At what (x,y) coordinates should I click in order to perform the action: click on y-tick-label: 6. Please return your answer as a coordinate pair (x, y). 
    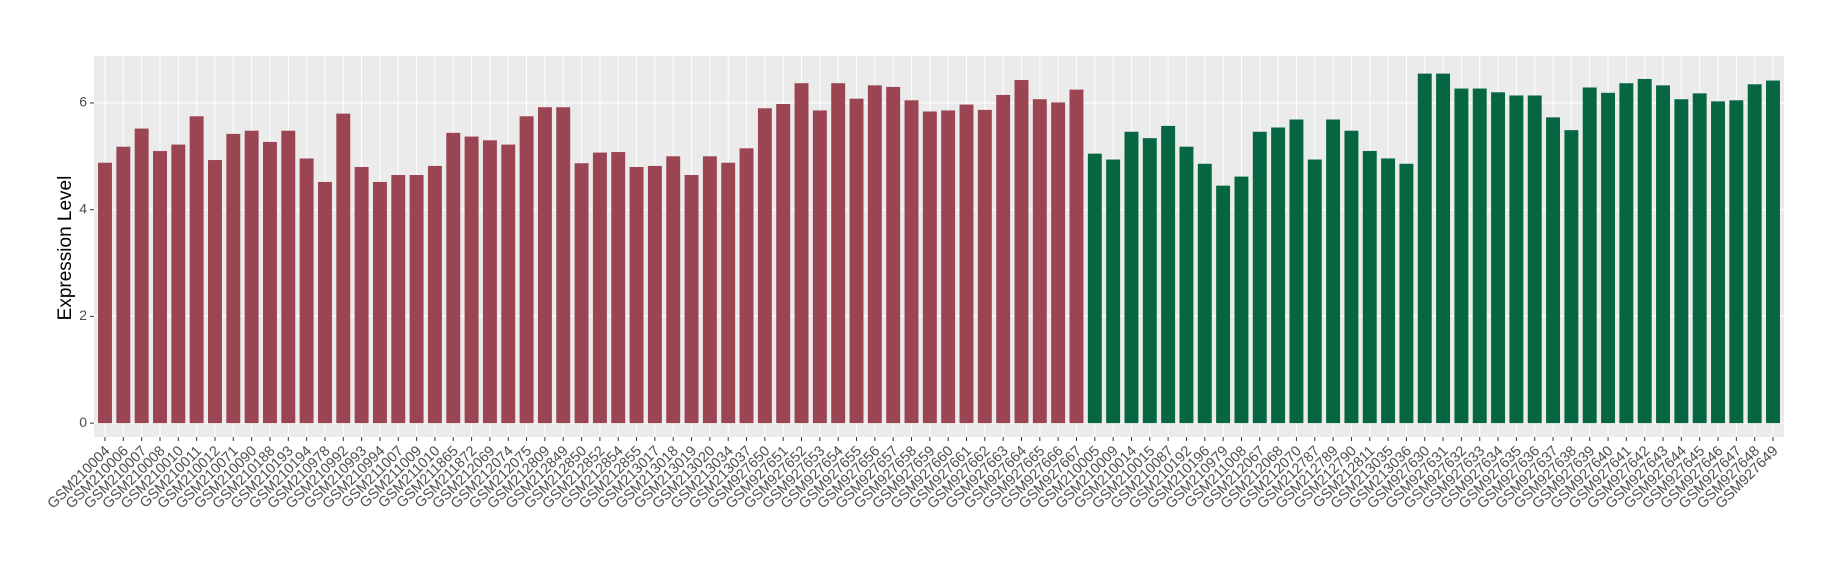
    Looking at the image, I should click on (83, 102).